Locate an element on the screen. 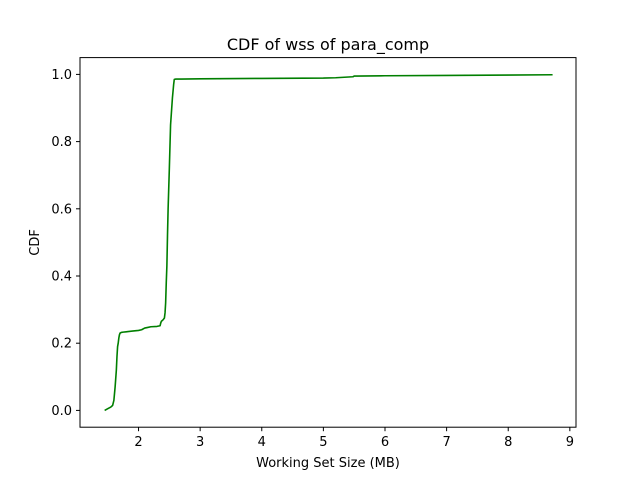  y-tick-label: 0.0 is located at coordinates (61, 411).